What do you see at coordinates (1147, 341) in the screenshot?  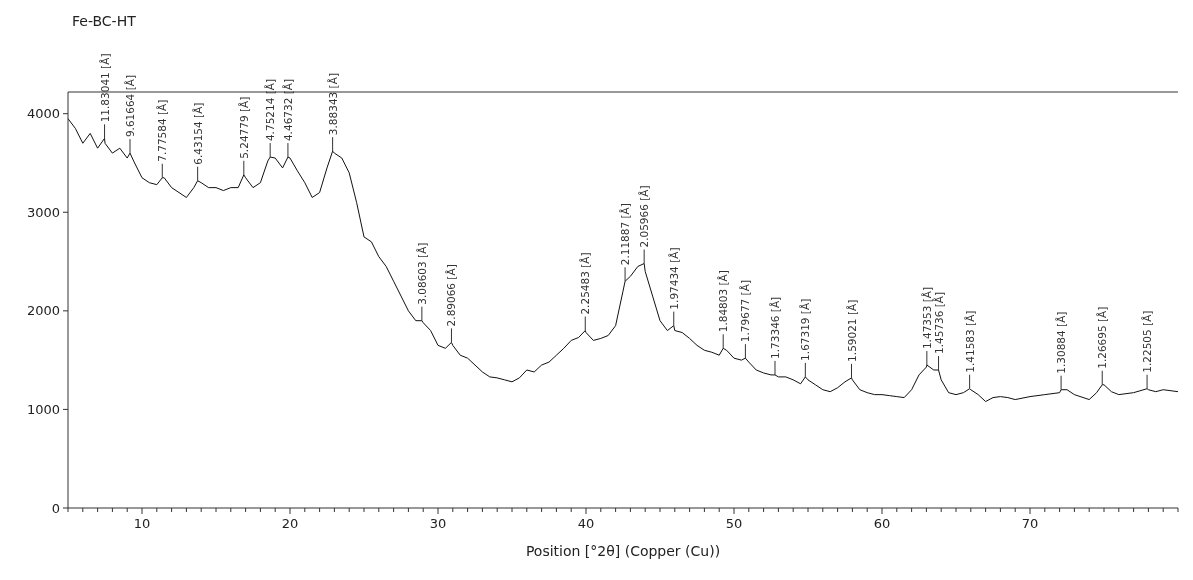 I see `annotation: 1.22505 [Å]` at bounding box center [1147, 341].